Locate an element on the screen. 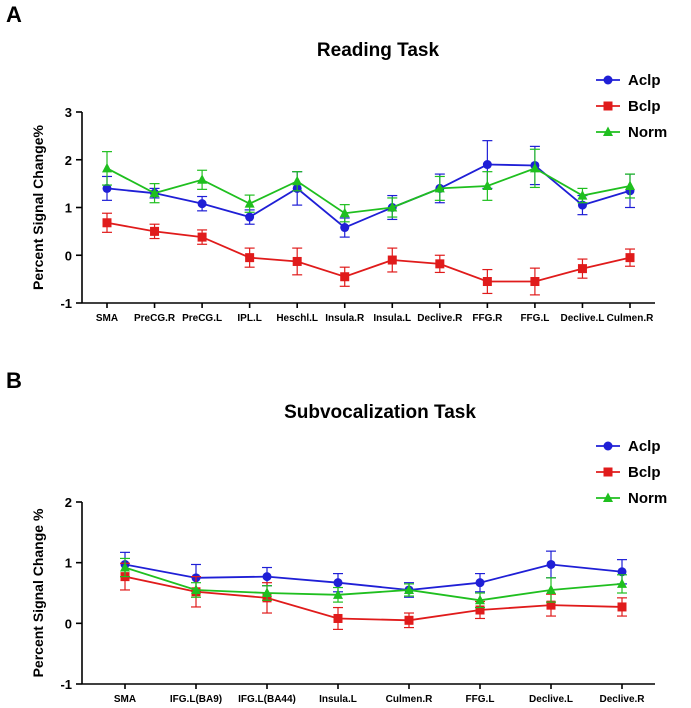 Image resolution: width=691 pixels, height=708 pixels. x-tick-label: FFG.R is located at coordinates (487, 318).